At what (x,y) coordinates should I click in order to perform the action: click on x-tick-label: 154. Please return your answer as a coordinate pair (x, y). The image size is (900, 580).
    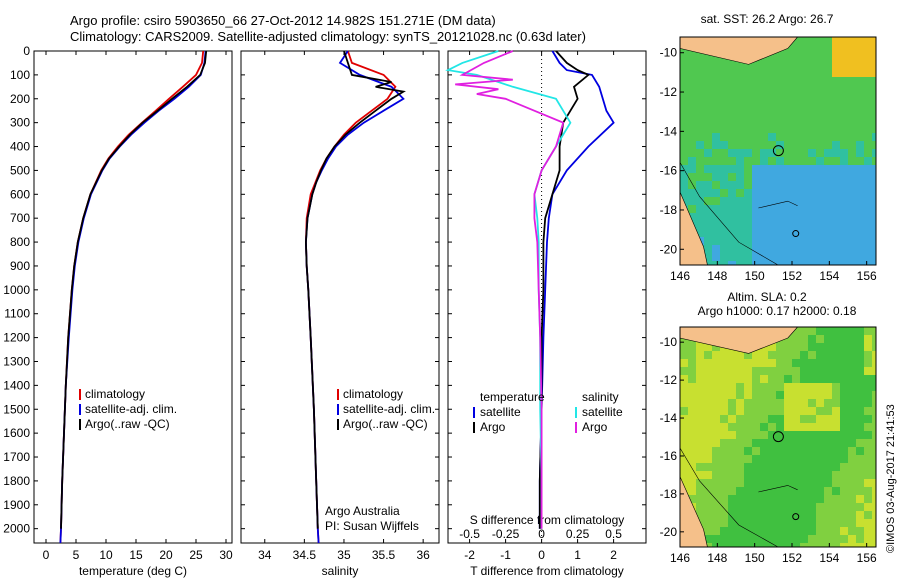
    Looking at the image, I should click on (829, 558).